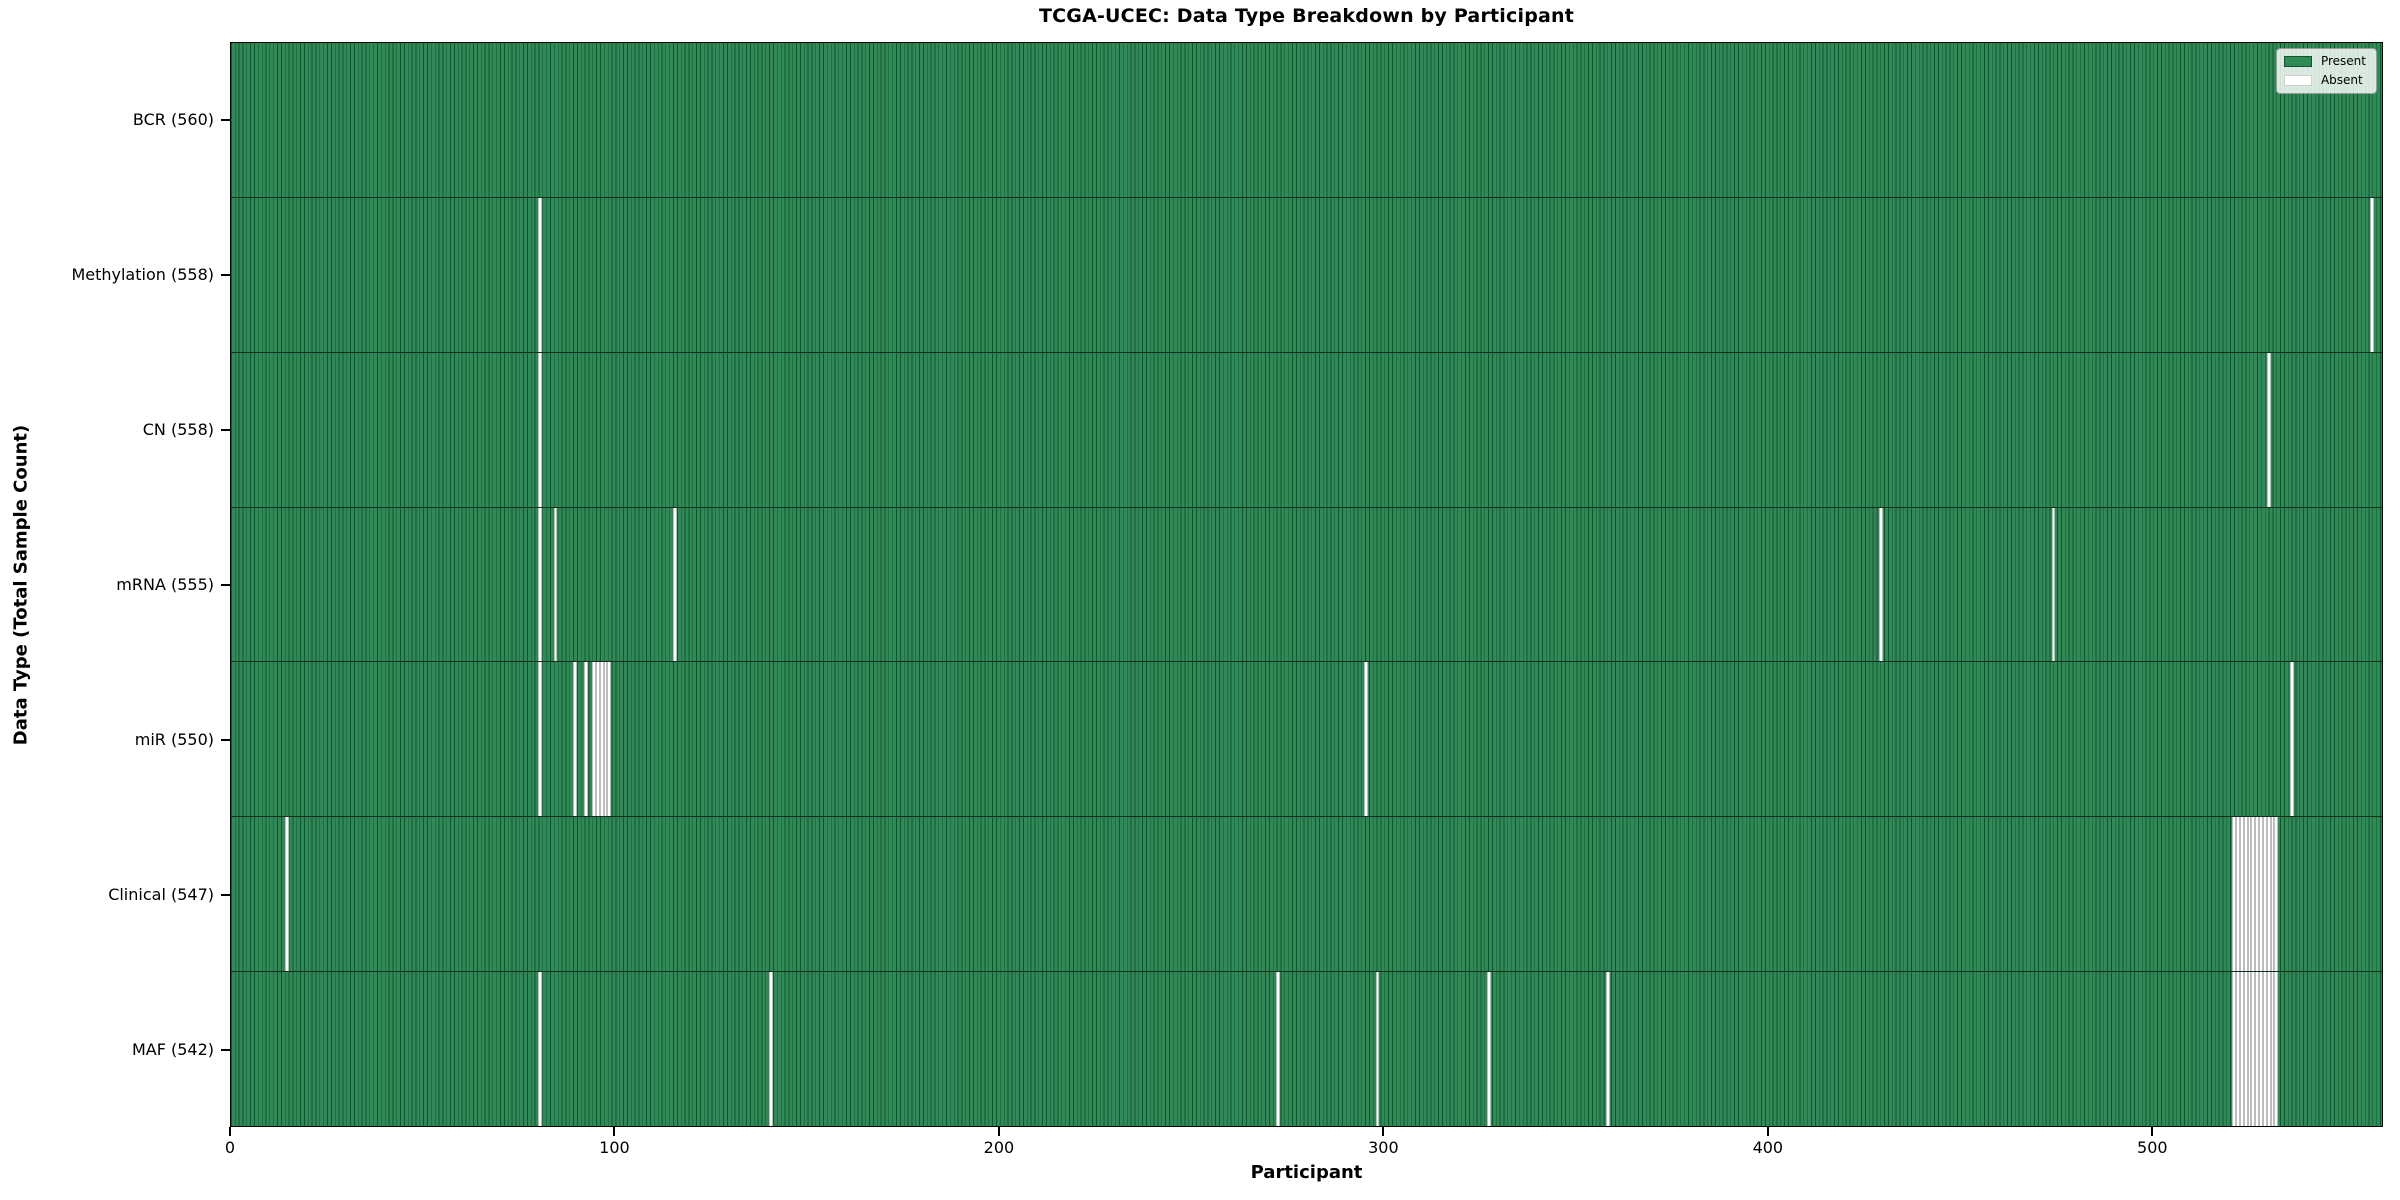 The height and width of the screenshot is (1200, 2400). What do you see at coordinates (174, 739) in the screenshot?
I see `y-tick-label: miR (550)` at bounding box center [174, 739].